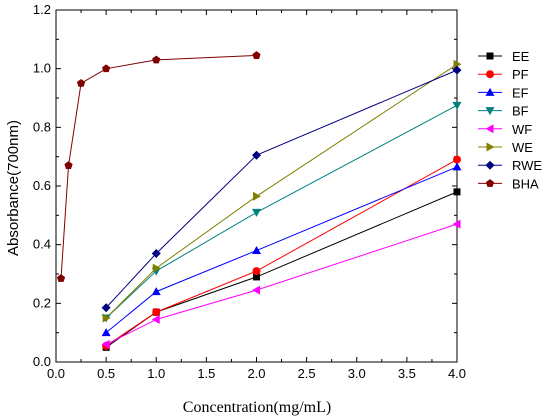  I want to click on legend-label-bha: BHA, so click(525, 183).